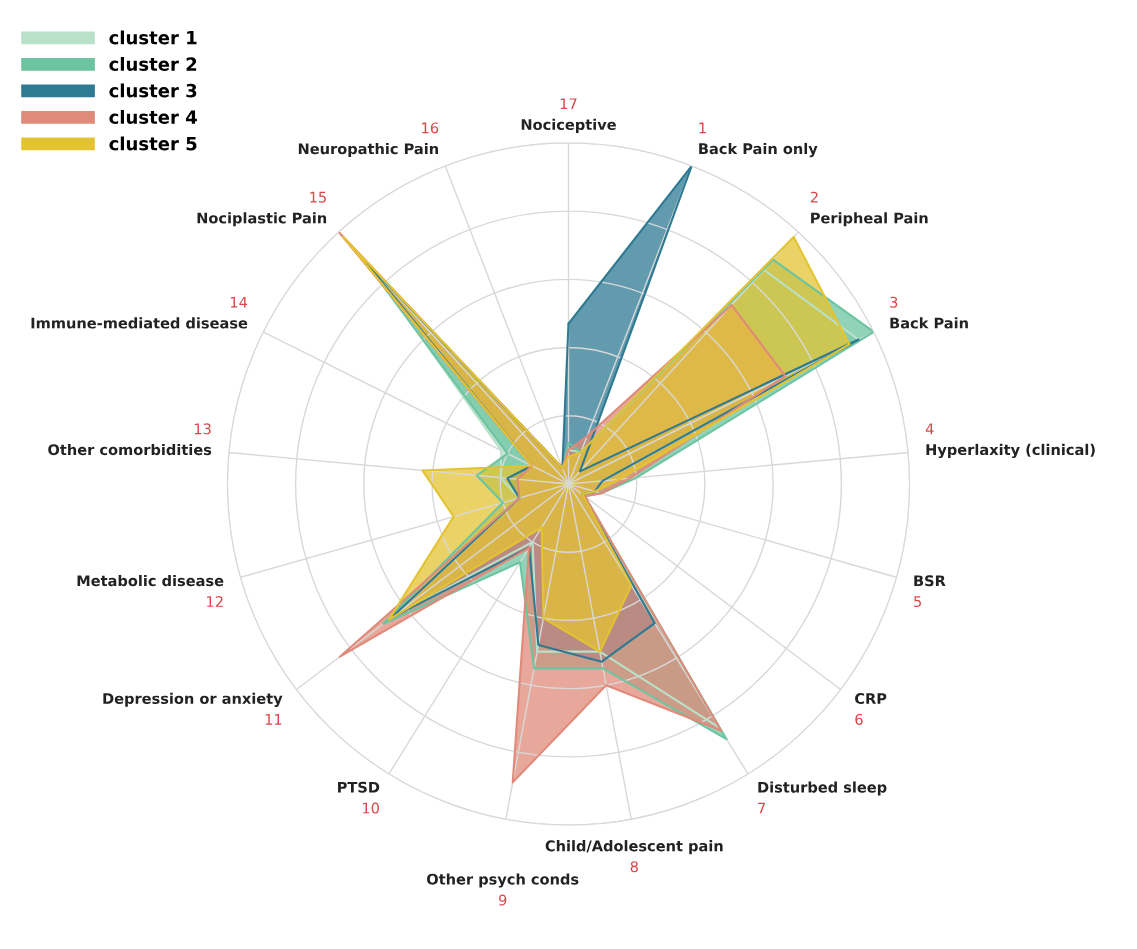  Describe the element at coordinates (930, 581) in the screenshot. I see `spoke-label: BSR` at that location.